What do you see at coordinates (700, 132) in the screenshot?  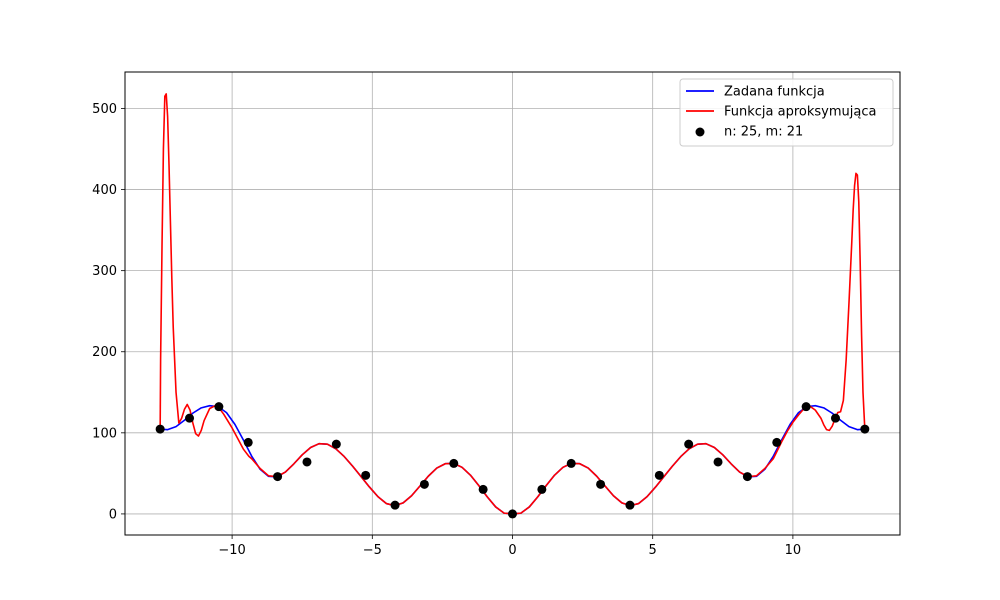 I see `legend-swatch-marker` at bounding box center [700, 132].